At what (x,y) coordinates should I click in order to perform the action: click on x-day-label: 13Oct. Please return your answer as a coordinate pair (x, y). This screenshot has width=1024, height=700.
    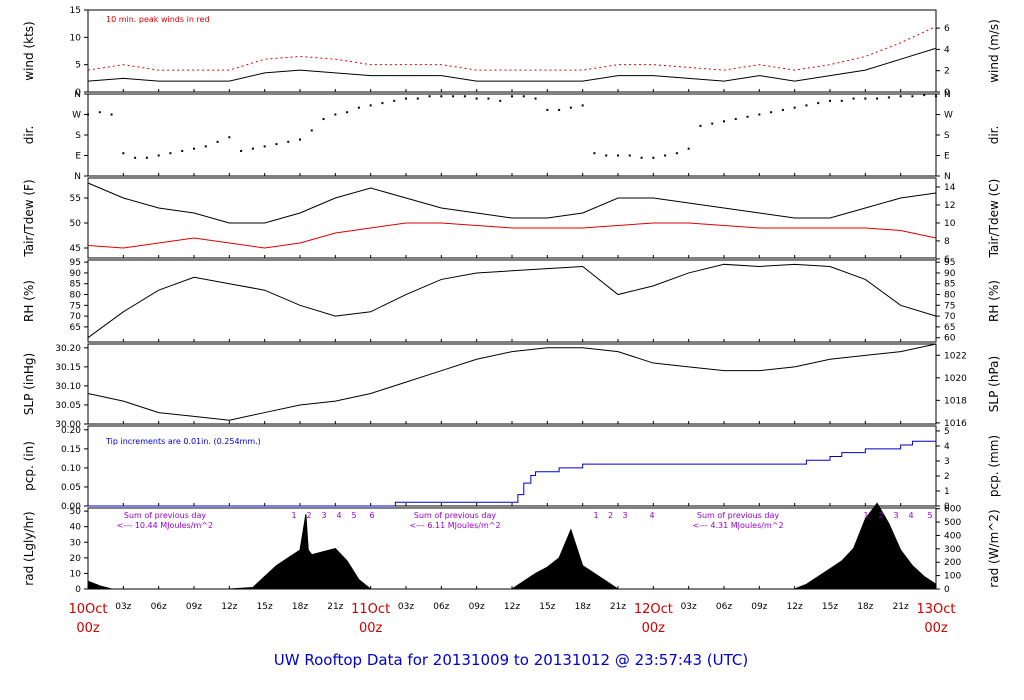
    Looking at the image, I should click on (935, 609).